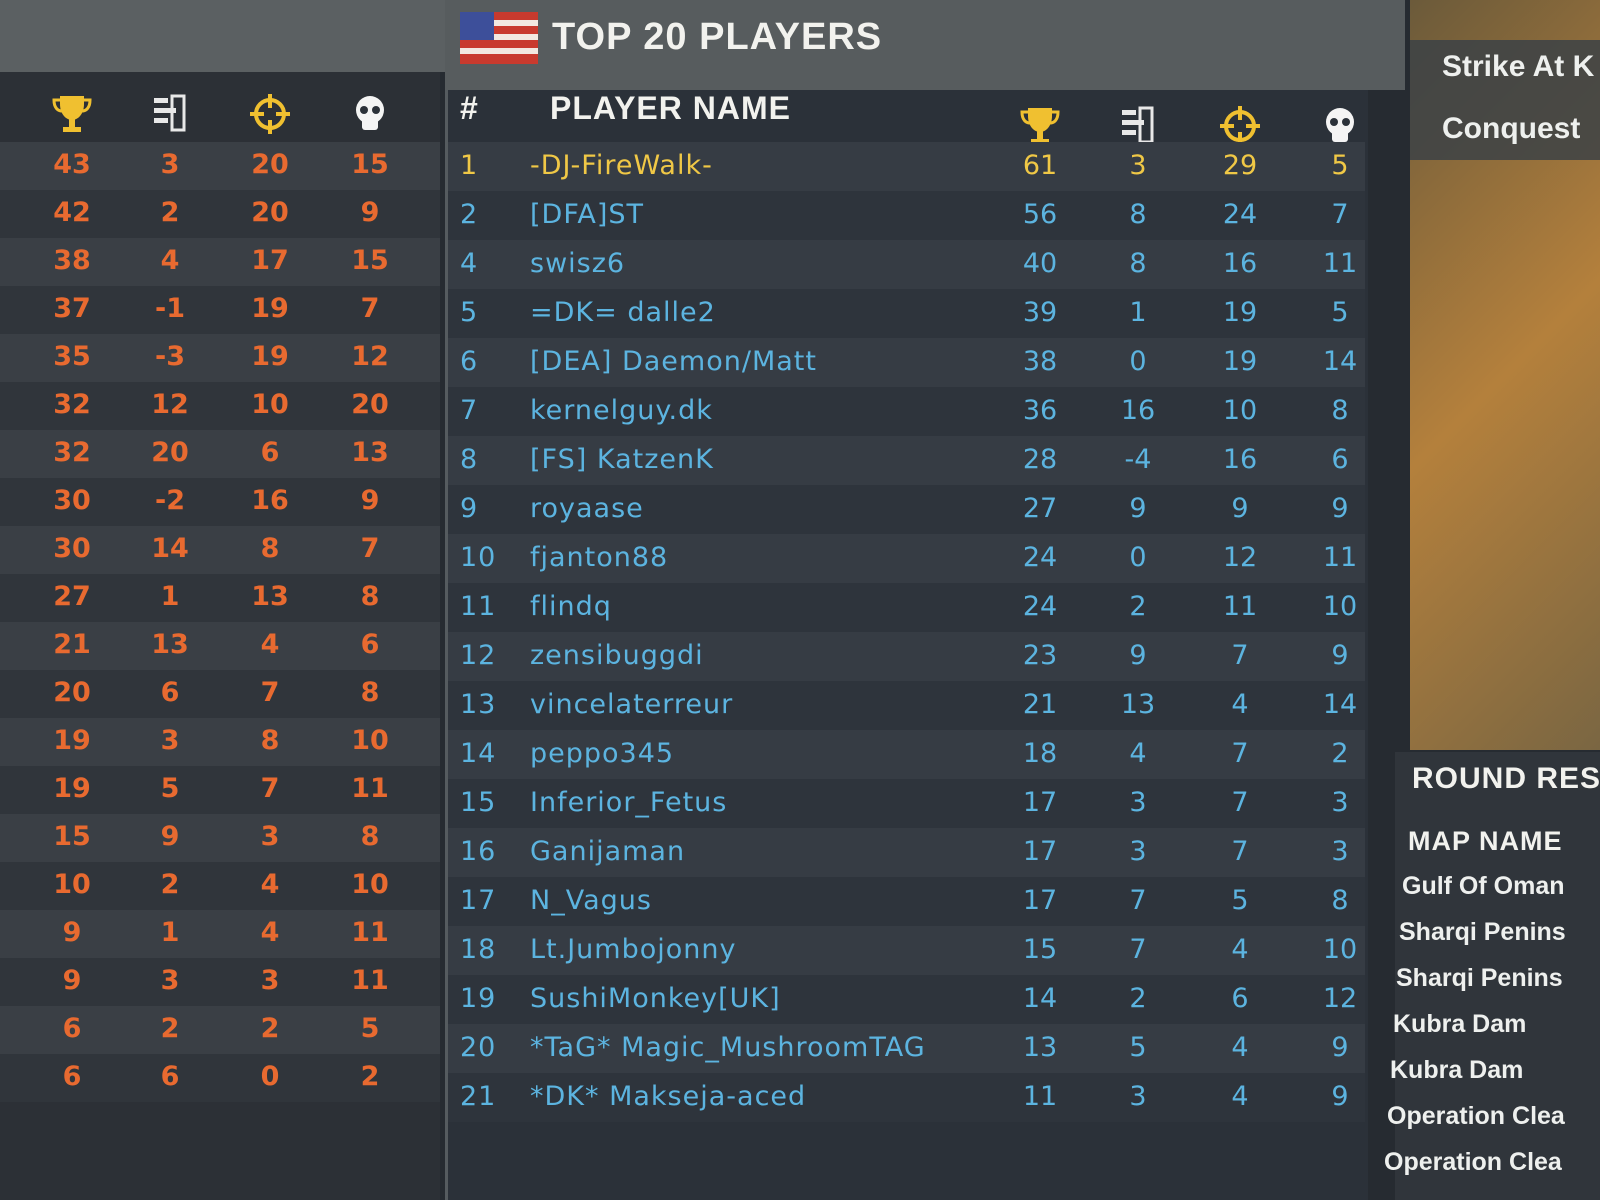 The width and height of the screenshot is (1600, 1200). What do you see at coordinates (1482, 932) in the screenshot?
I see `map-name: Sharqi Penins` at bounding box center [1482, 932].